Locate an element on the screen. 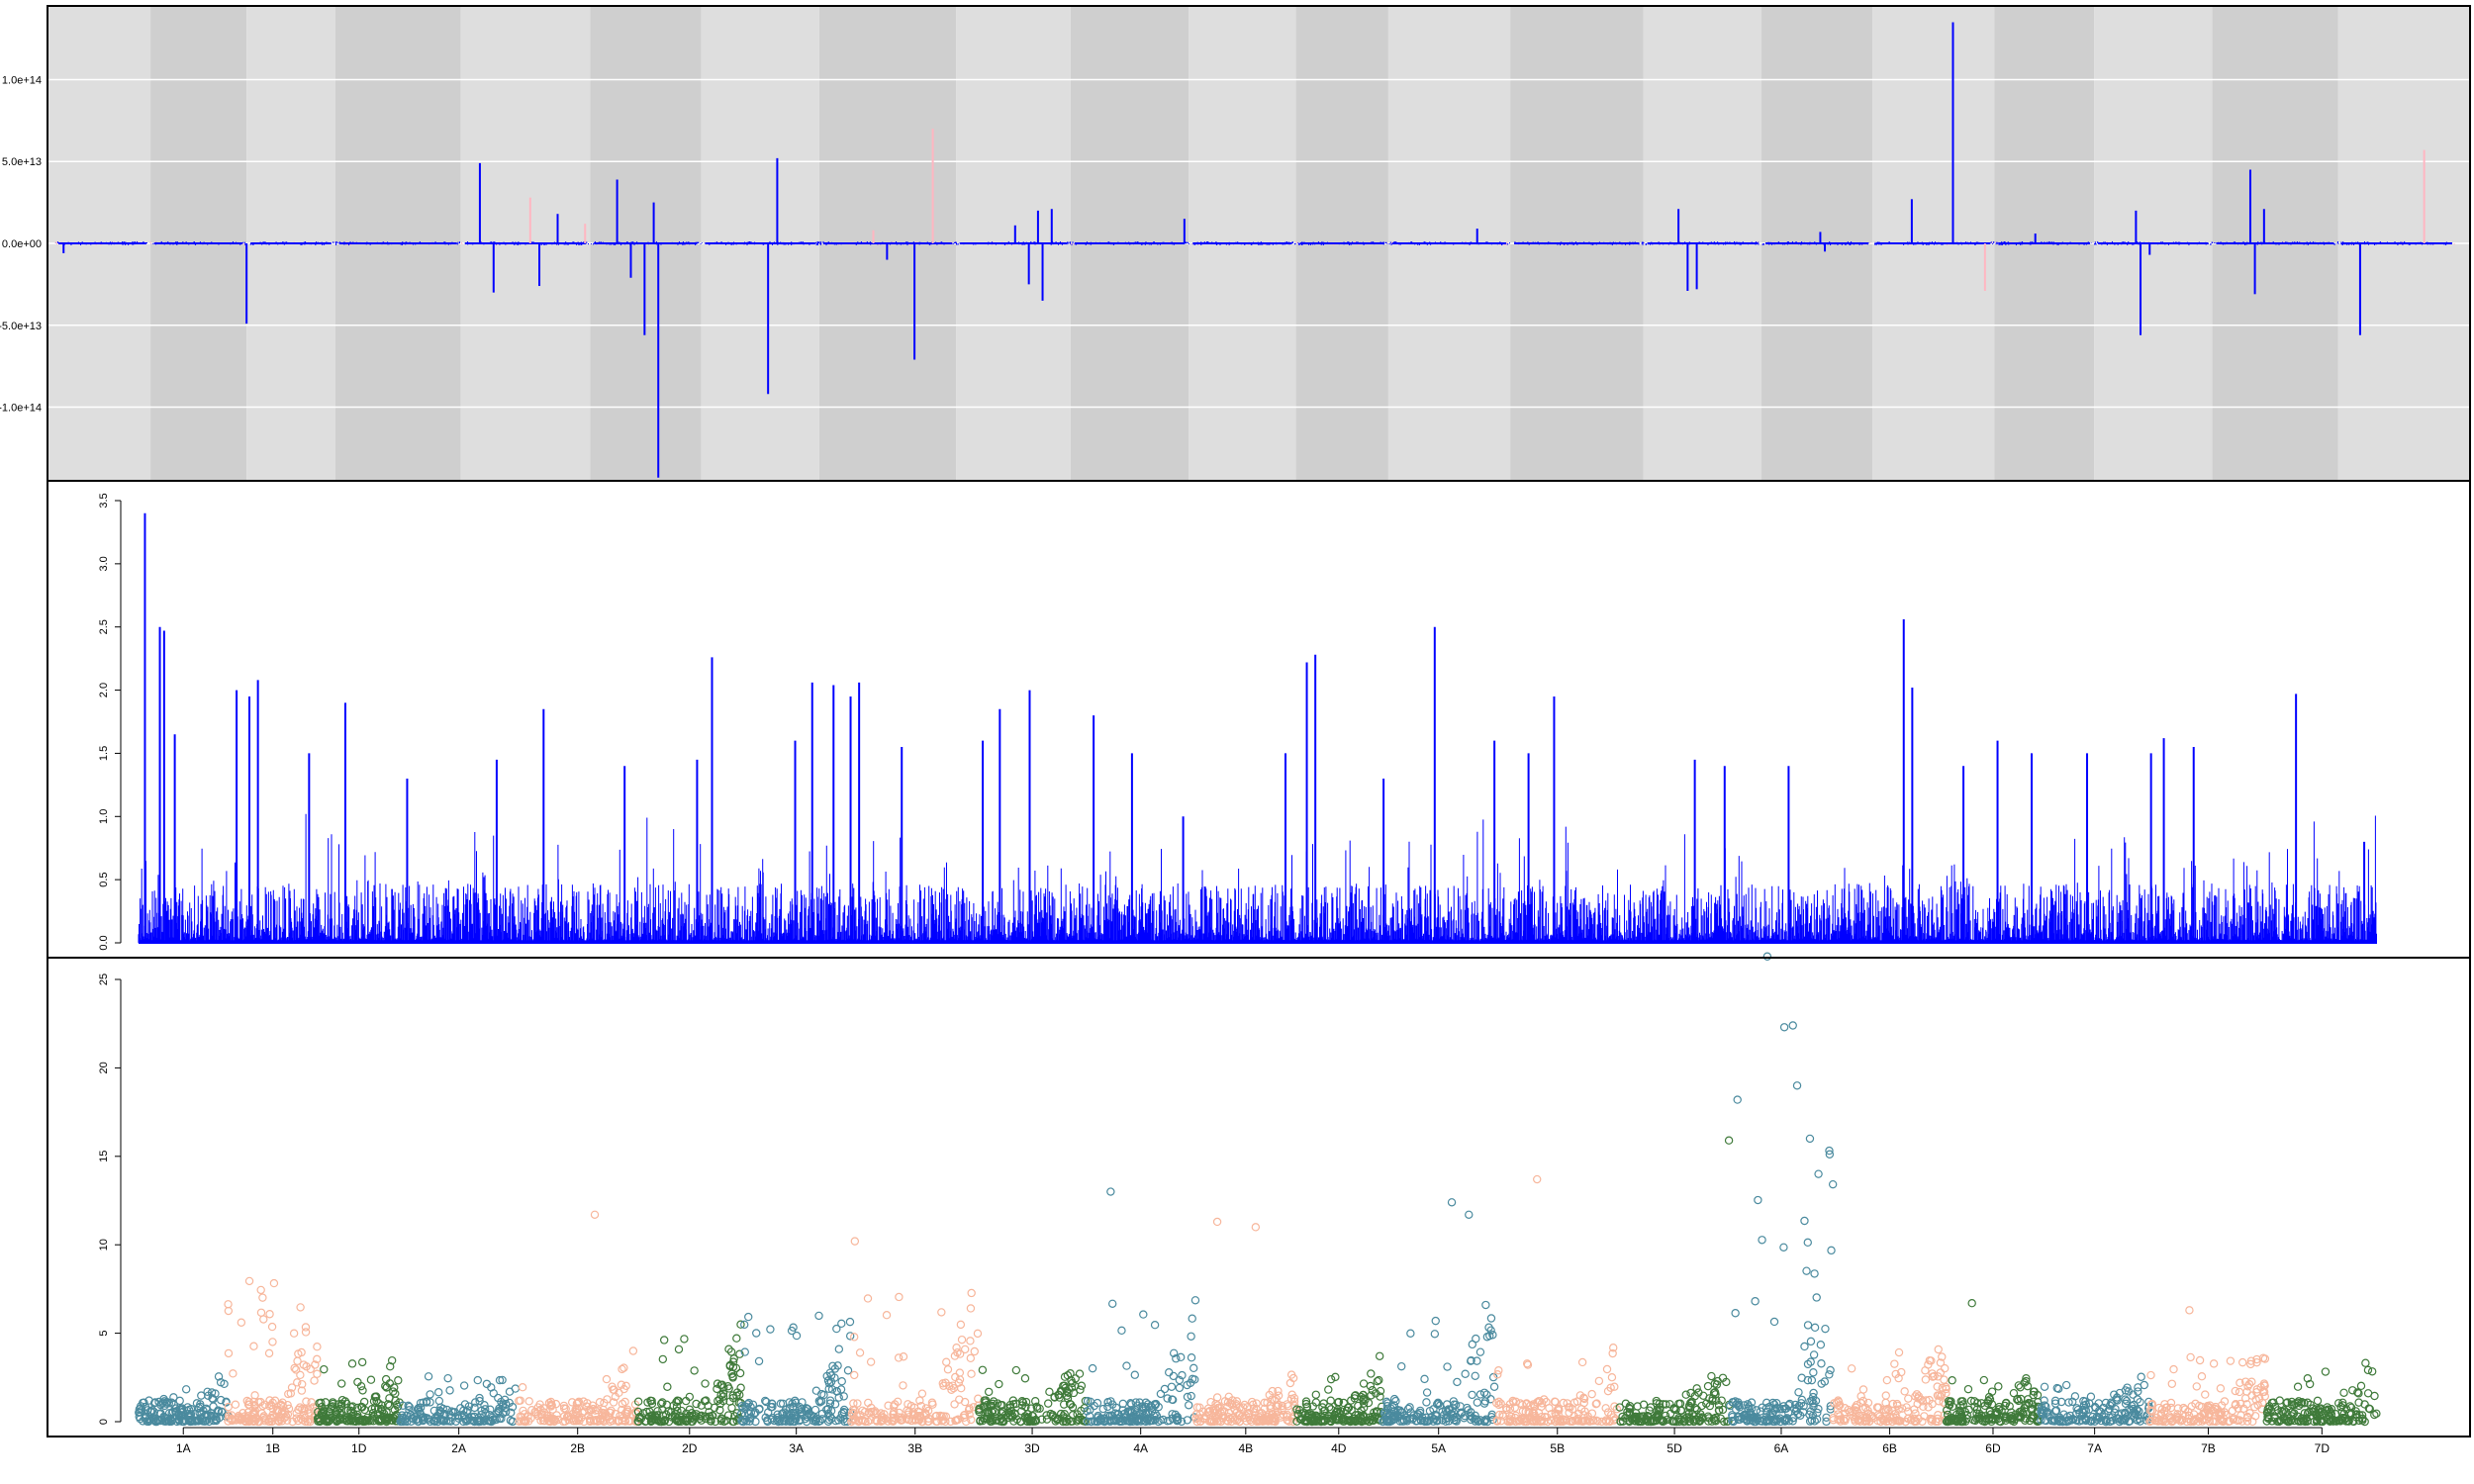  middle-y-axis: 0.0 0.5 1.0 1.5 2.0 2.5 3.0 3.5 is located at coordinates (110, 722).